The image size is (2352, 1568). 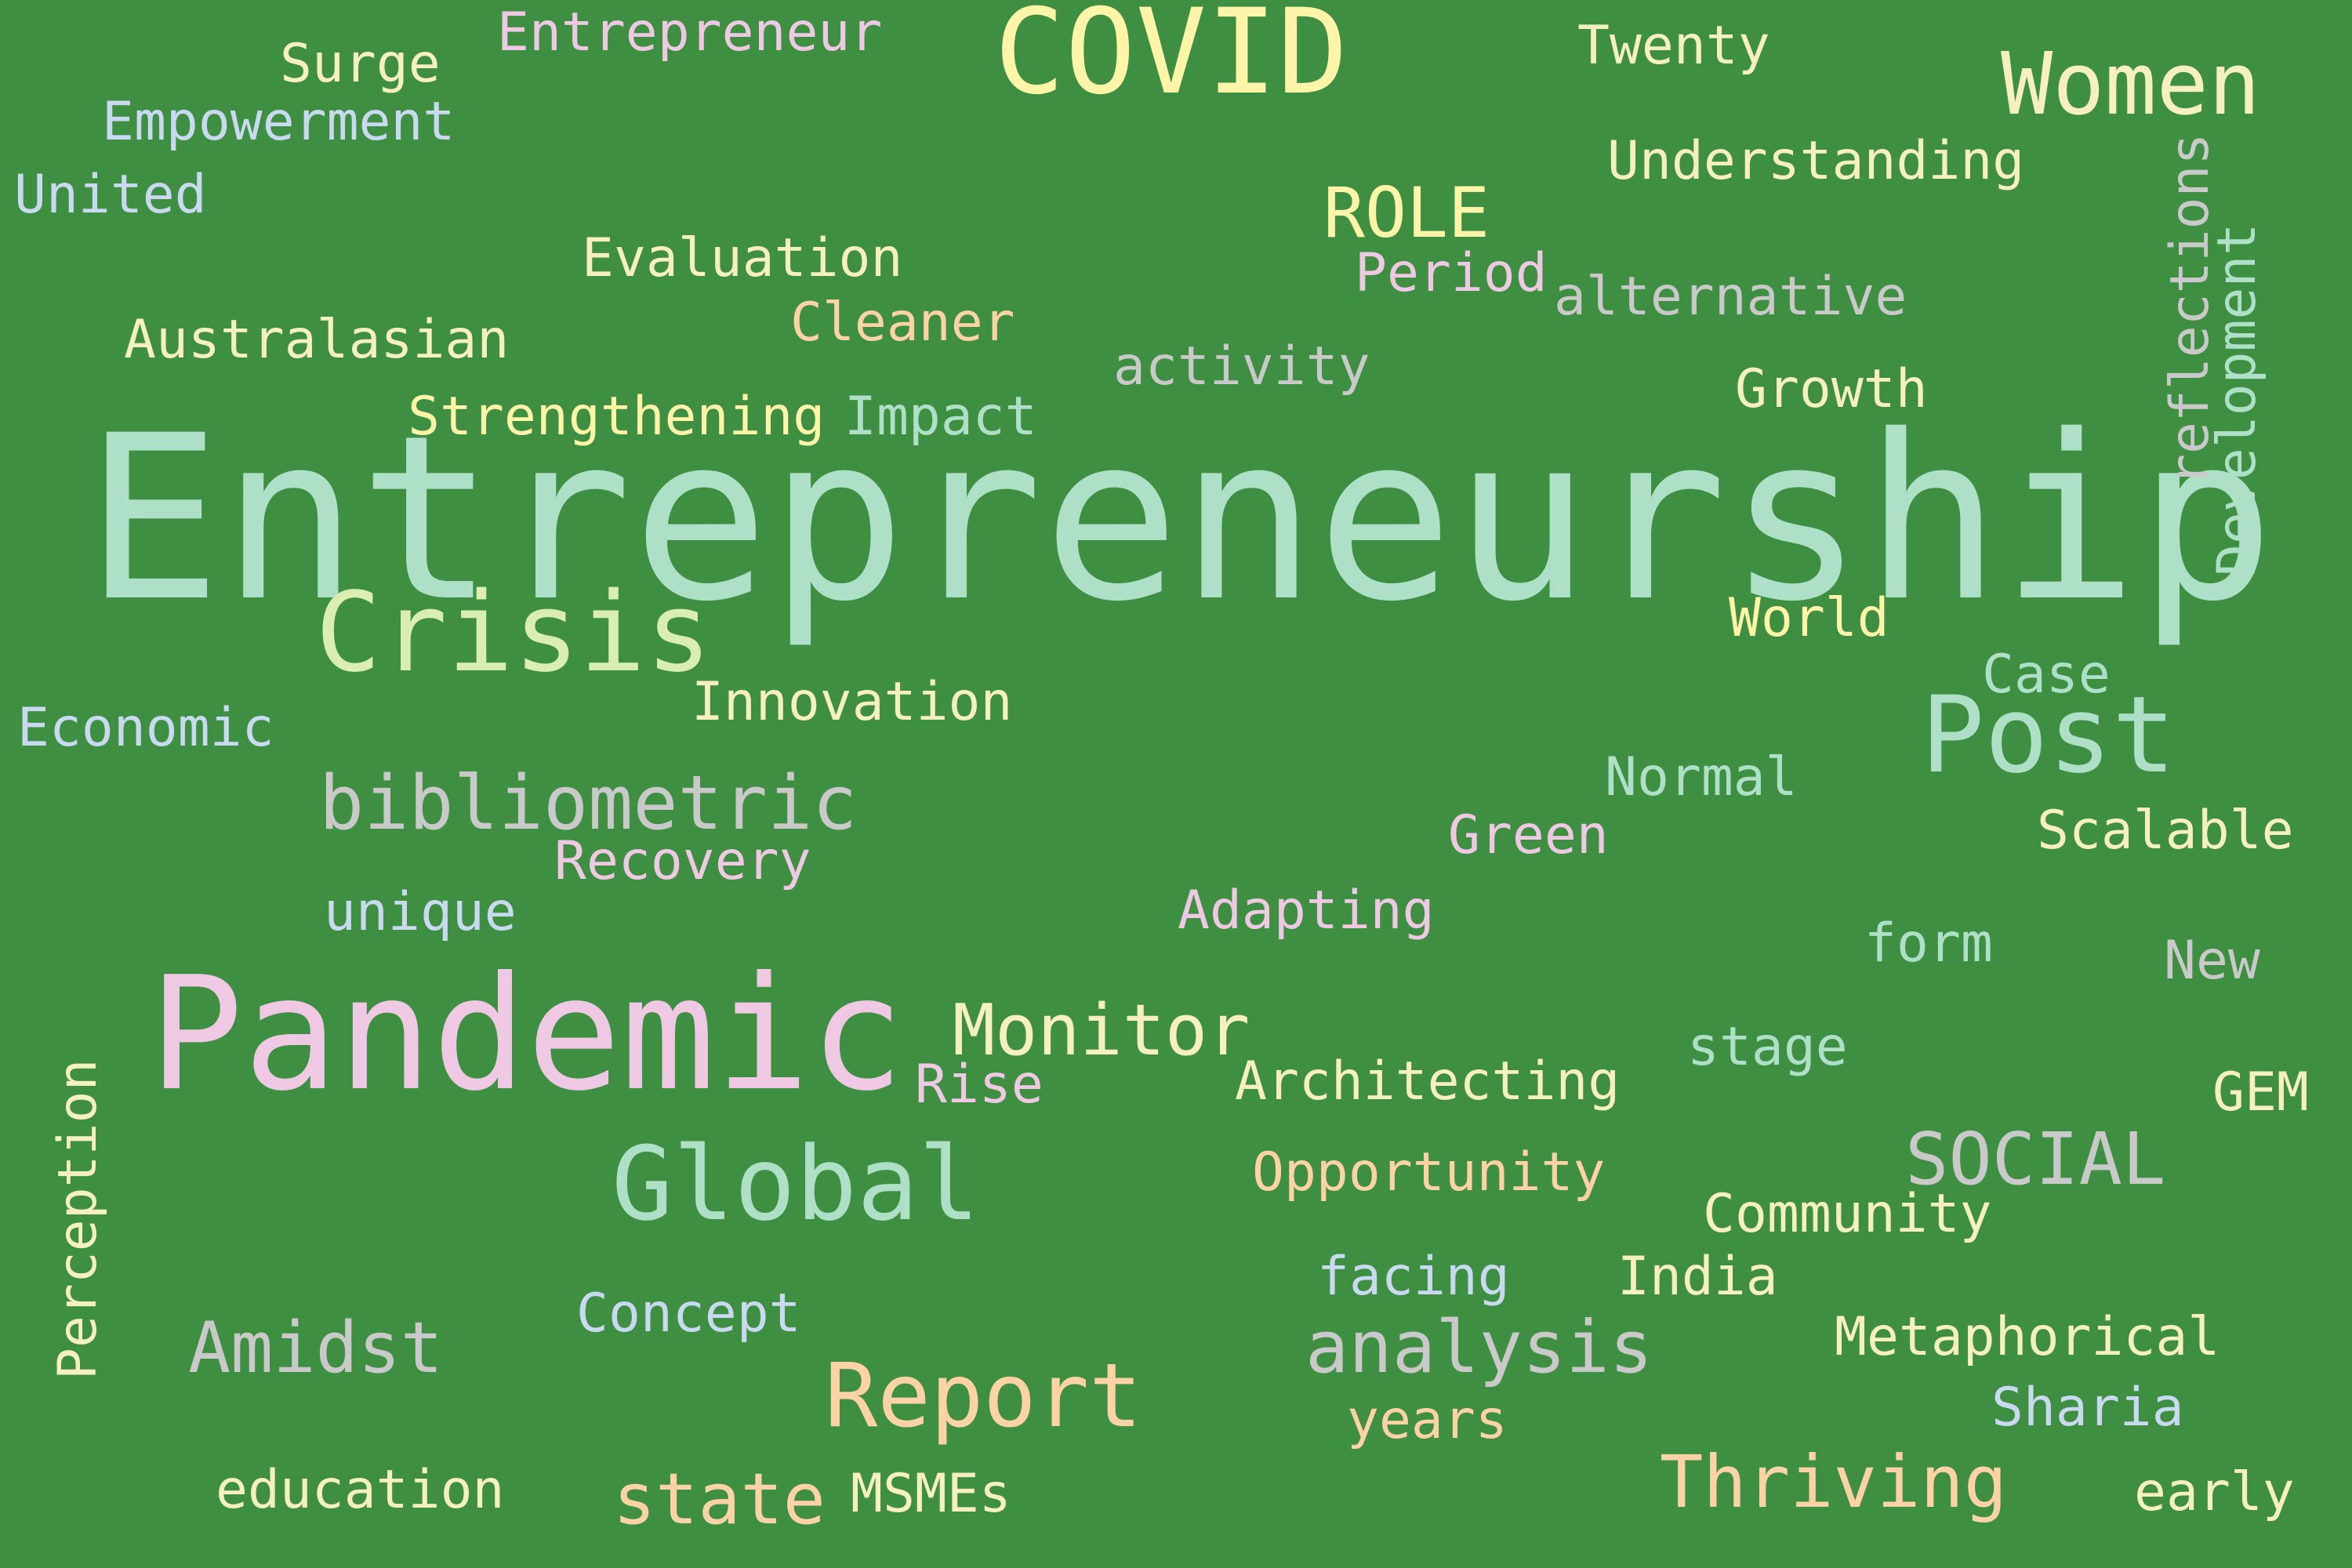 I want to click on word-education: education, so click(x=360, y=1490).